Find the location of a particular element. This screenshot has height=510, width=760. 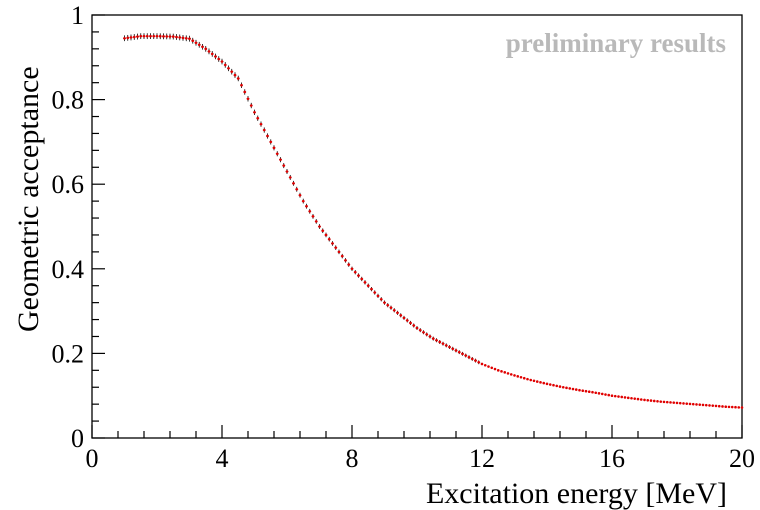

y-tick-label: 0.8 is located at coordinates (68, 100).